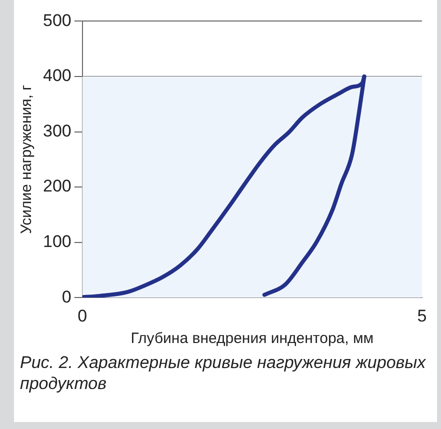  I want to click on x-axis-title: Глубина внедрения индентора, мм, so click(252, 339).